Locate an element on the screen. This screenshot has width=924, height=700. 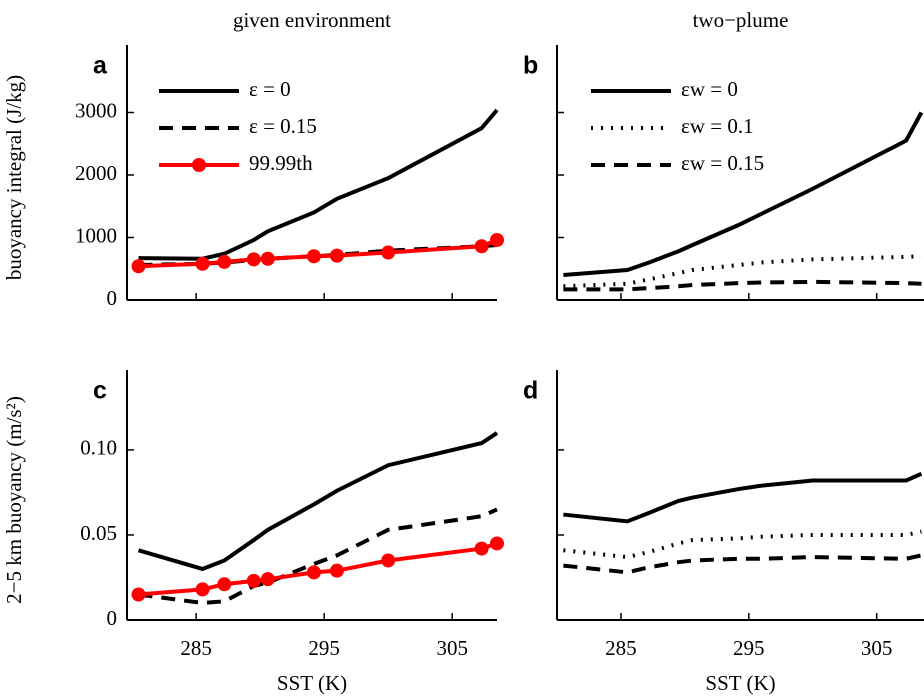
y-tick-label: 0.10 is located at coordinates (98, 448).